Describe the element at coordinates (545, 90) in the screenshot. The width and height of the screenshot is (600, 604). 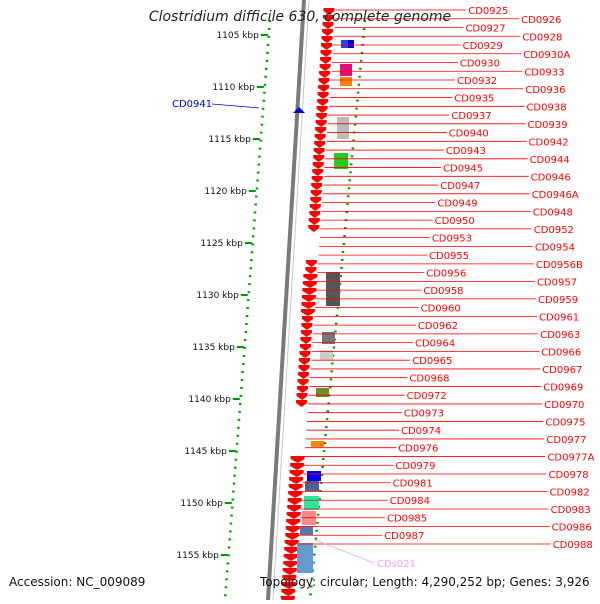
I see `gene-label: CD0936` at that location.